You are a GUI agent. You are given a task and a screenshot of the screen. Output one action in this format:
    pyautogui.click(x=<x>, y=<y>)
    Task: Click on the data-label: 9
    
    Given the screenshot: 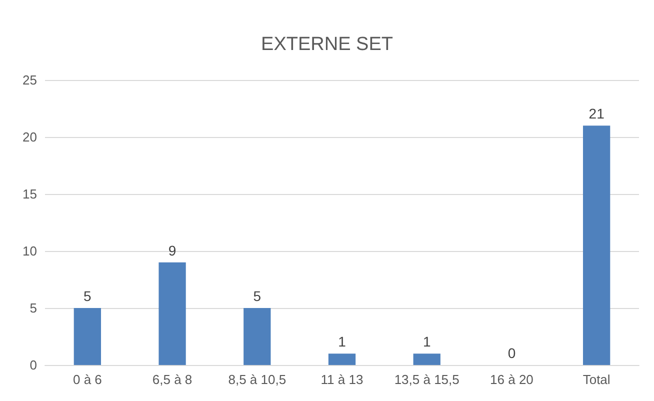 What is the action you would take?
    pyautogui.click(x=172, y=250)
    